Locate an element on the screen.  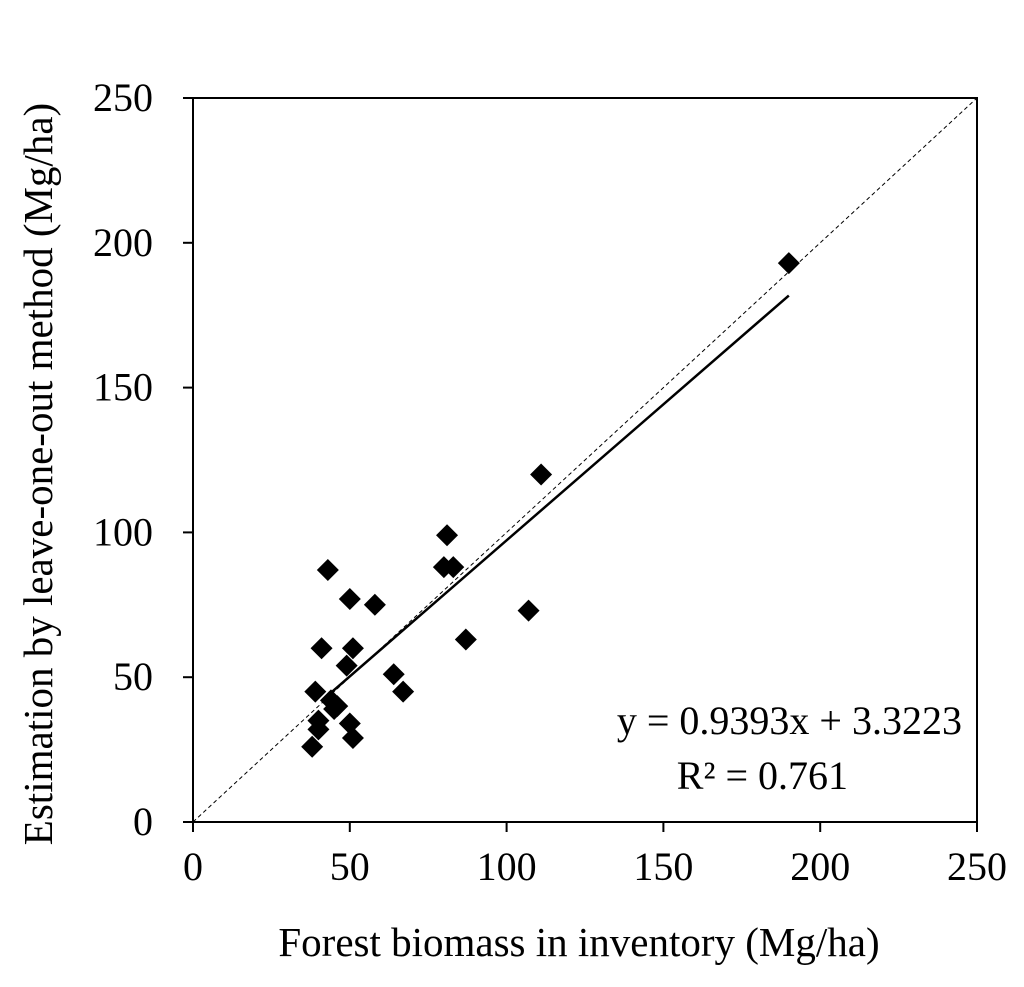
regression-equation: y = 0.9393x + 3.3223 is located at coordinates (789, 720).